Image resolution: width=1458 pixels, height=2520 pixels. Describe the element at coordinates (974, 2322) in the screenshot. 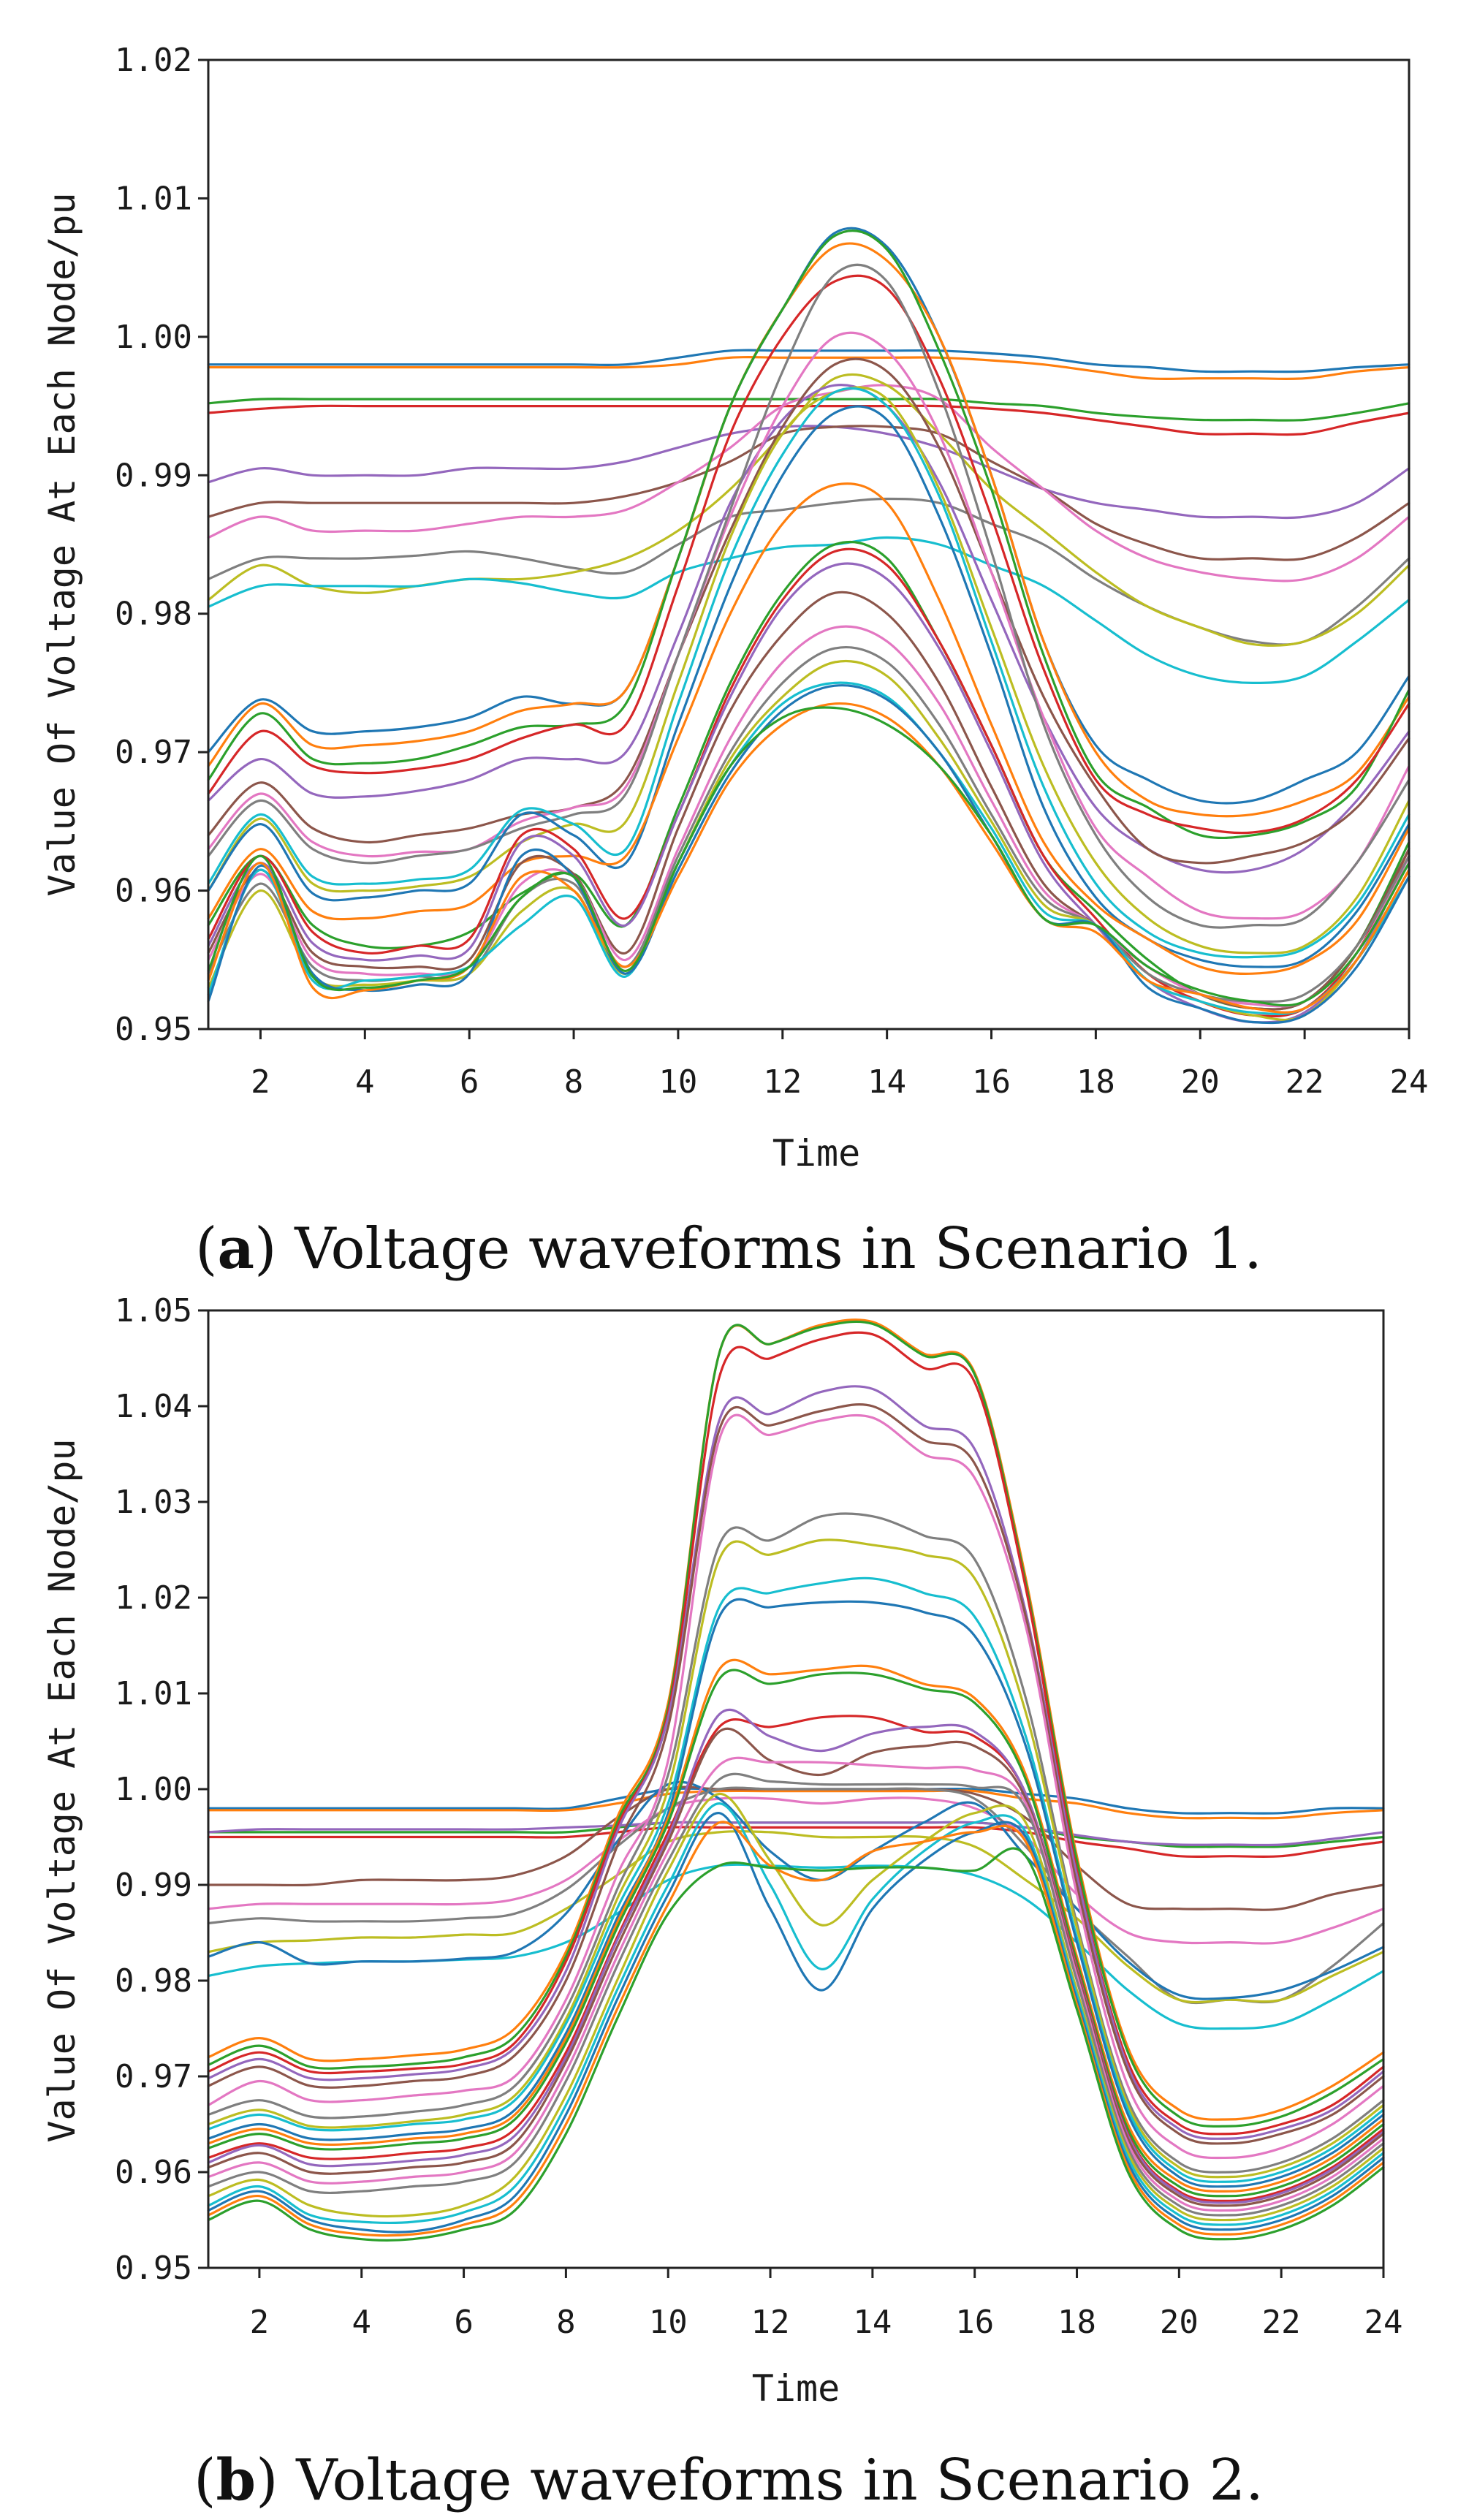

I see `chart-b-x-tick-label: 16` at that location.